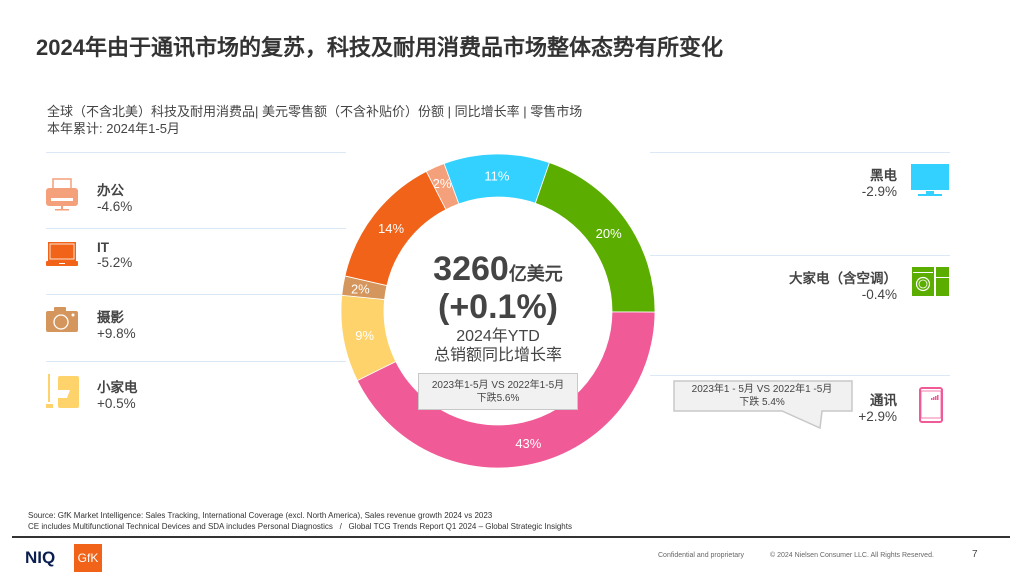 Image resolution: width=1024 pixels, height=576 pixels. Describe the element at coordinates (110, 317) in the screenshot. I see `category-label: 摄影` at that location.